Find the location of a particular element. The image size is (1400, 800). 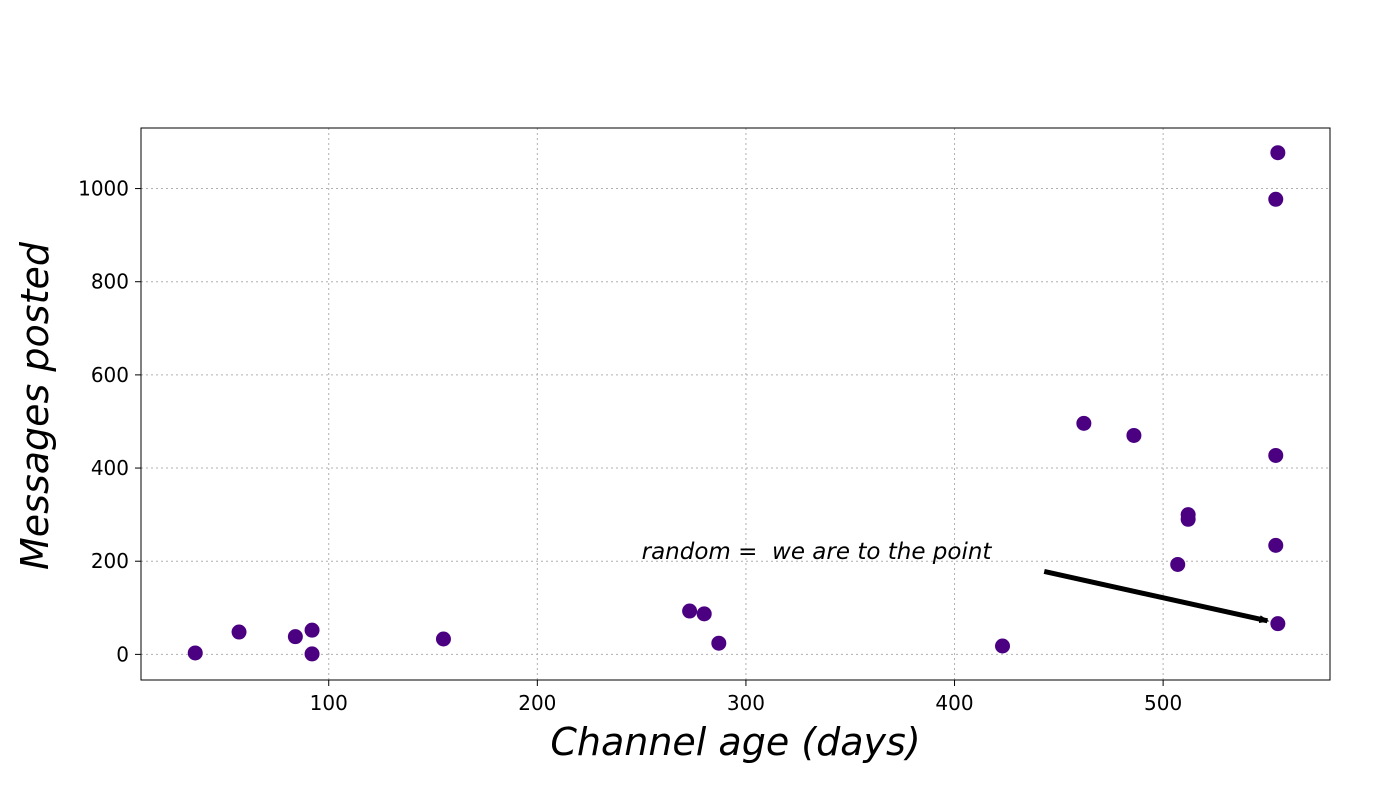

y-tick-label: 200 is located at coordinates (110, 561).